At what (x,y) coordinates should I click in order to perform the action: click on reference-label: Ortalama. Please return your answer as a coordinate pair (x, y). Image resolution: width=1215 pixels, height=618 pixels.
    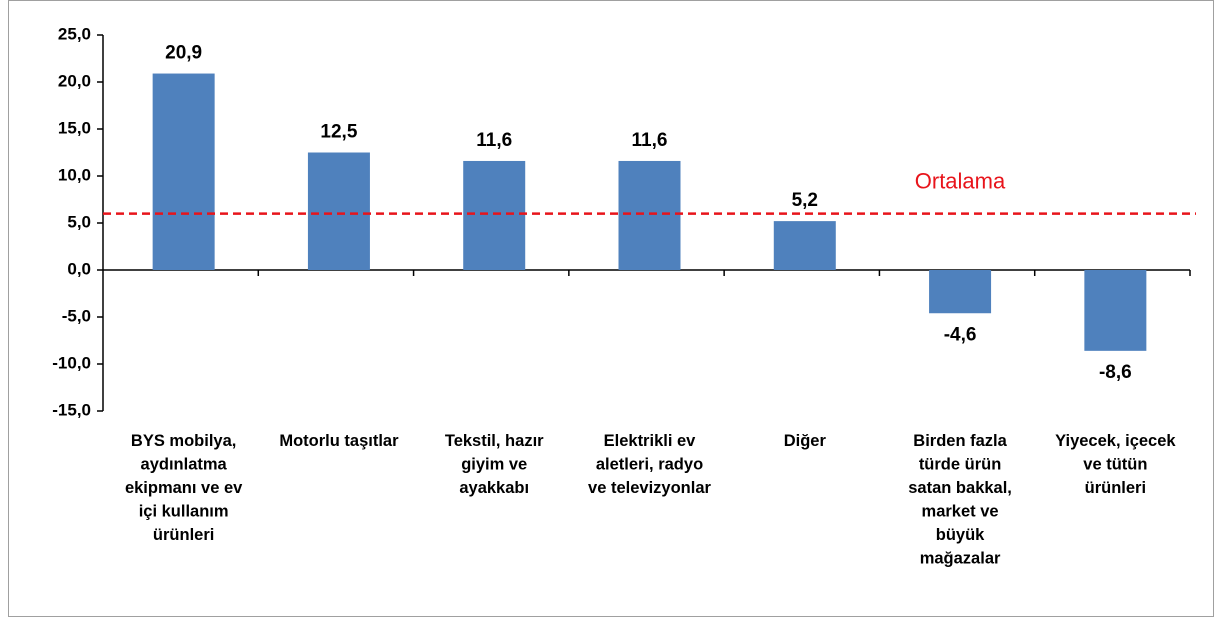
    Looking at the image, I should click on (960, 180).